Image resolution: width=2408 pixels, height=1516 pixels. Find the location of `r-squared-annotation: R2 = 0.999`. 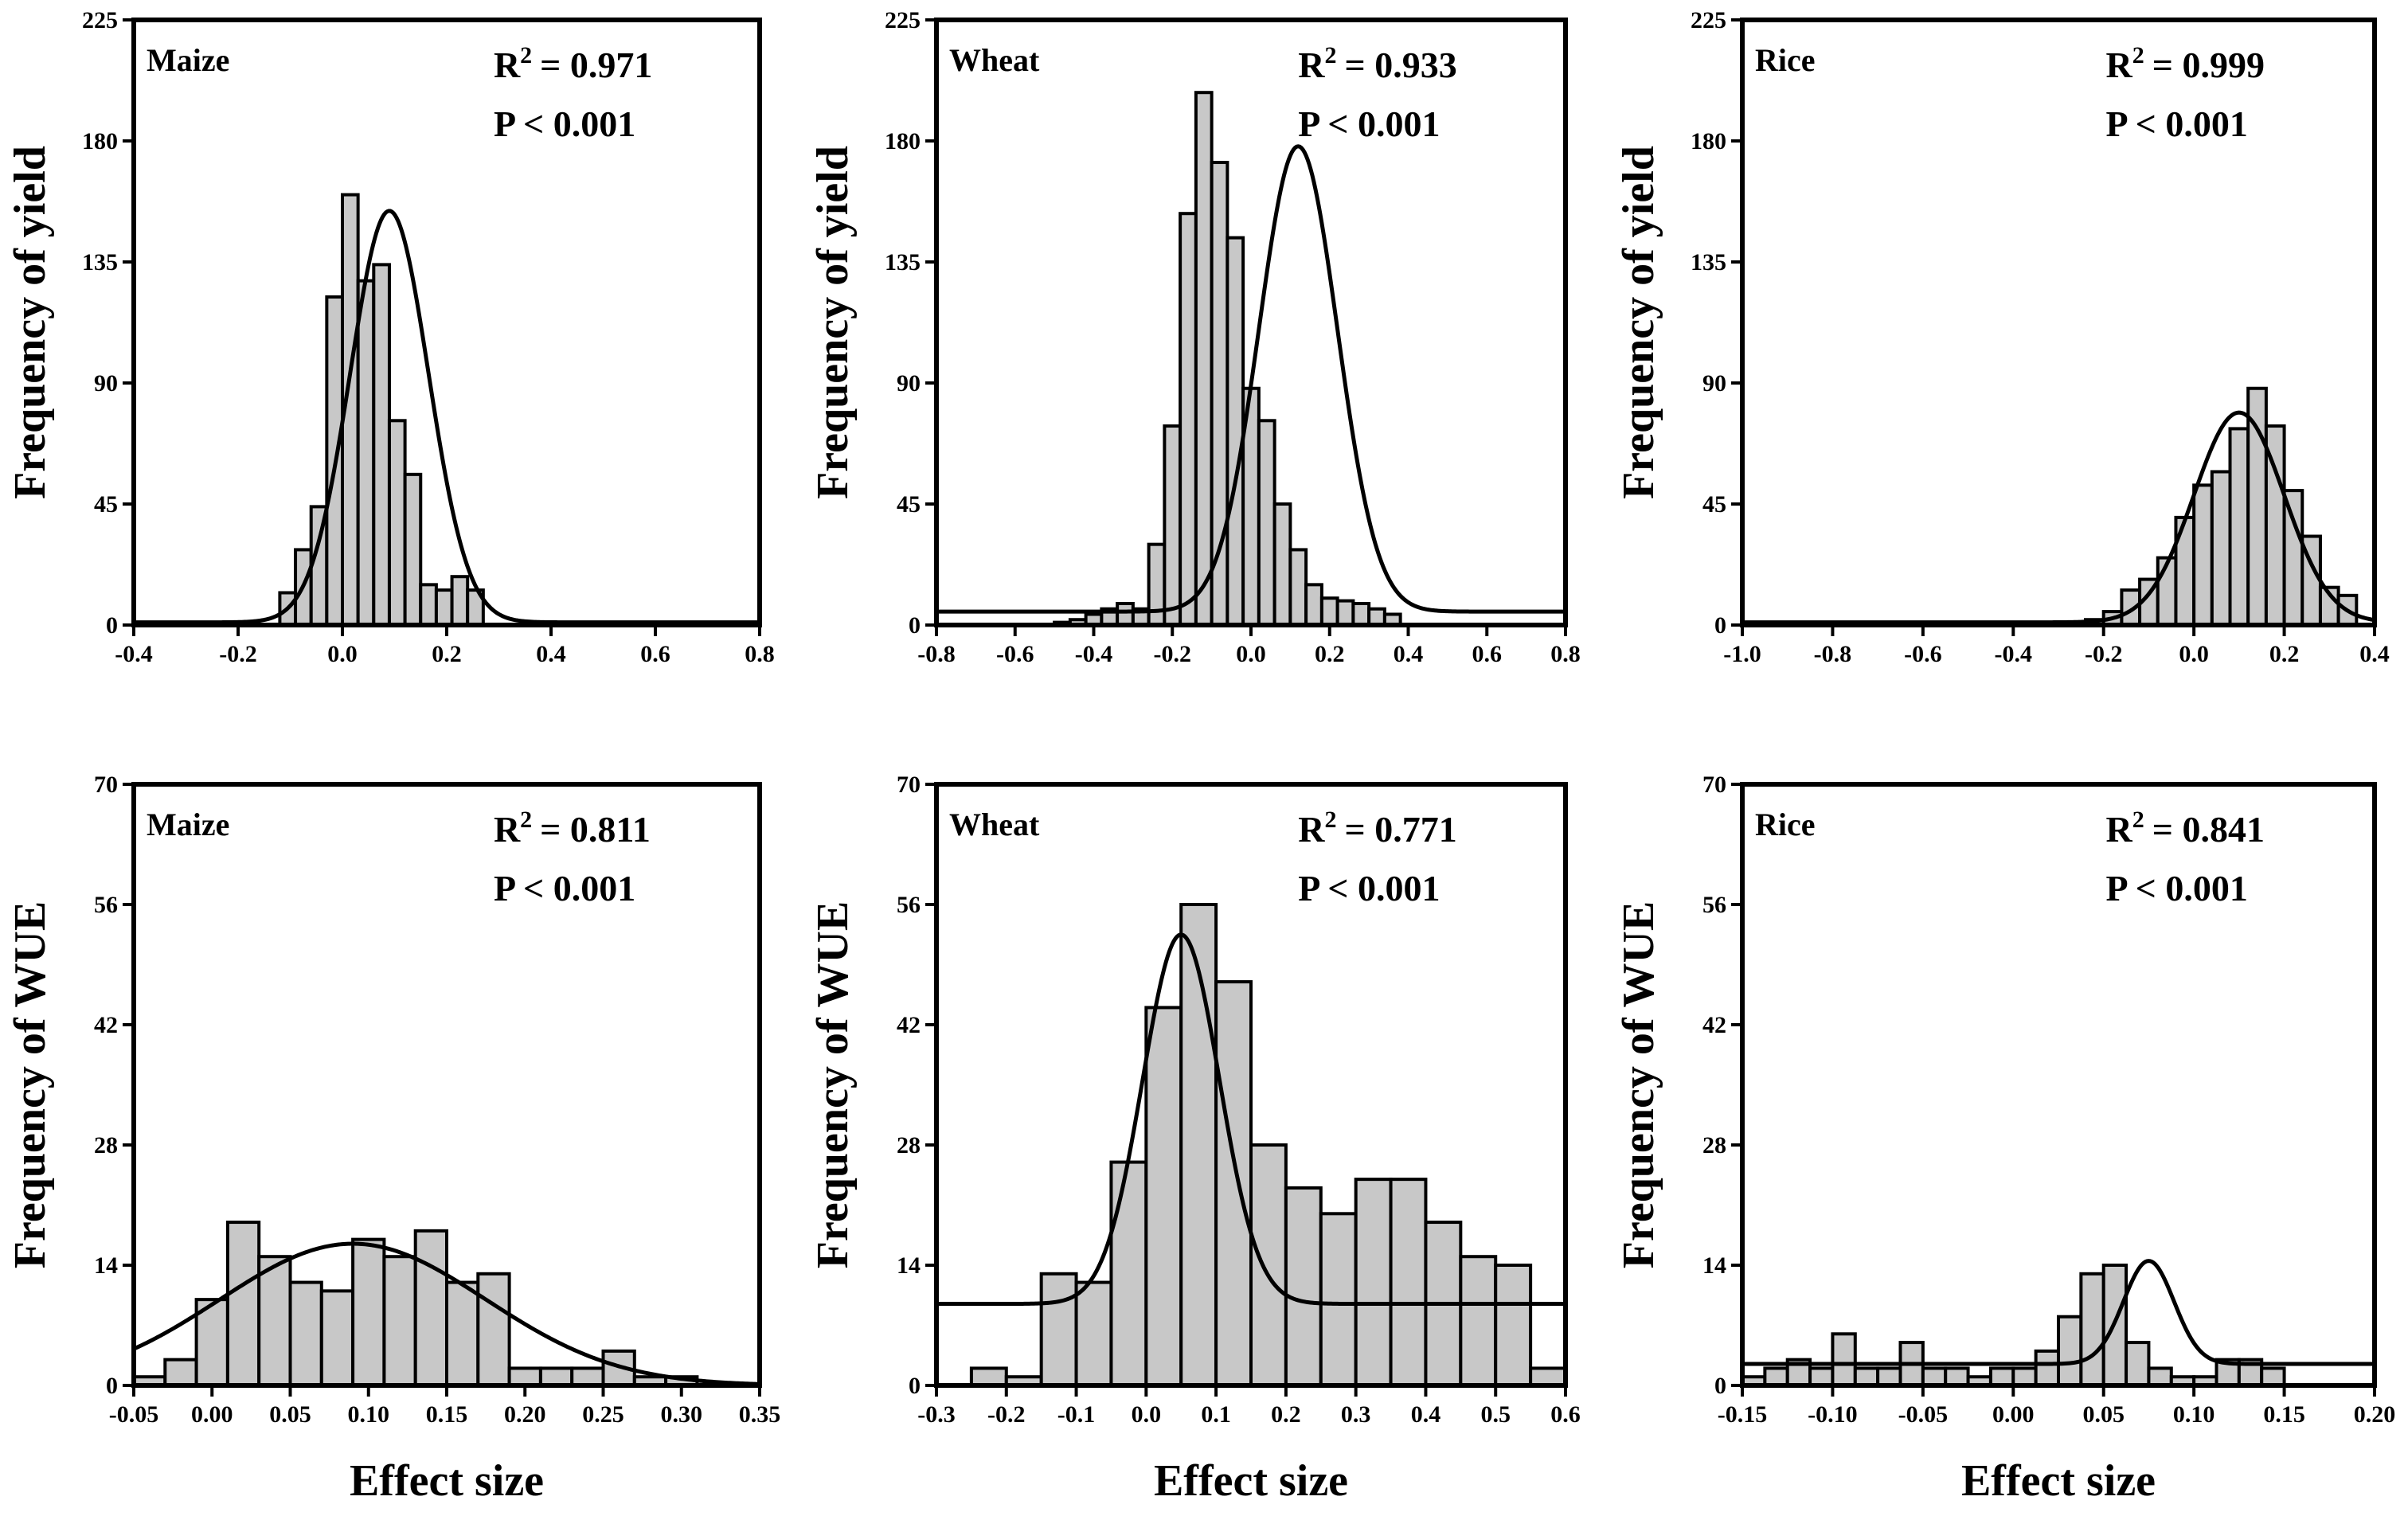

r-squared-annotation: R2 = 0.999 is located at coordinates (2185, 63).